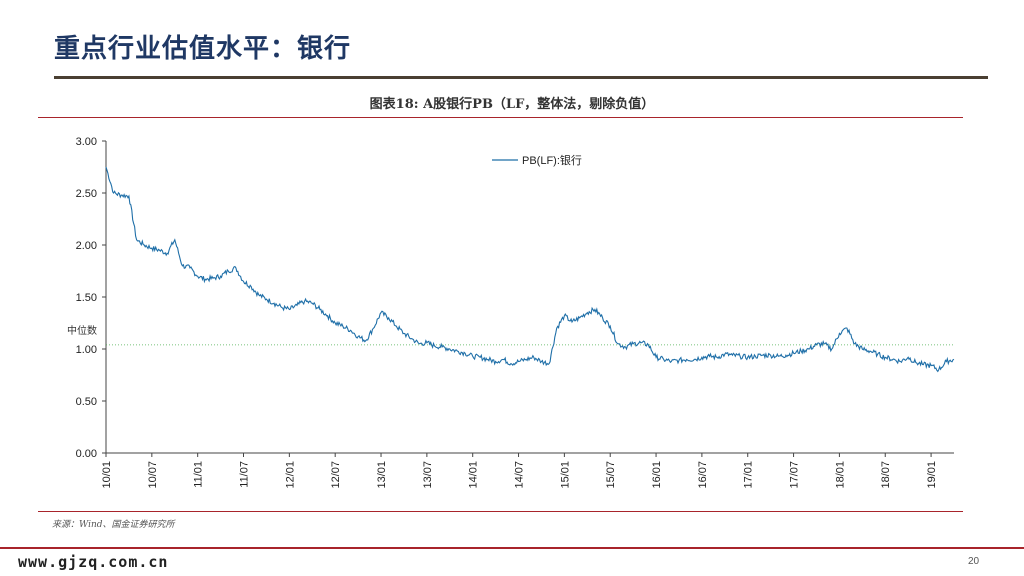  I want to click on x-tick-label: 12/01, so click(290, 475).